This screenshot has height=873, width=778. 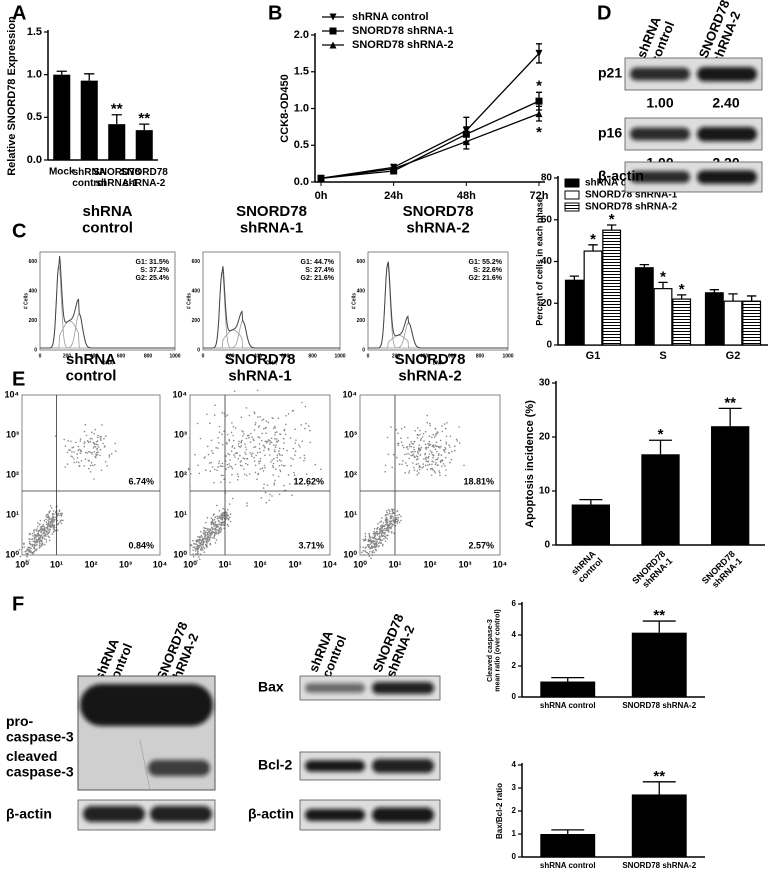 What do you see at coordinates (196, 292) in the screenshot?
I see `y-tick-label: 400` at bounding box center [196, 292].